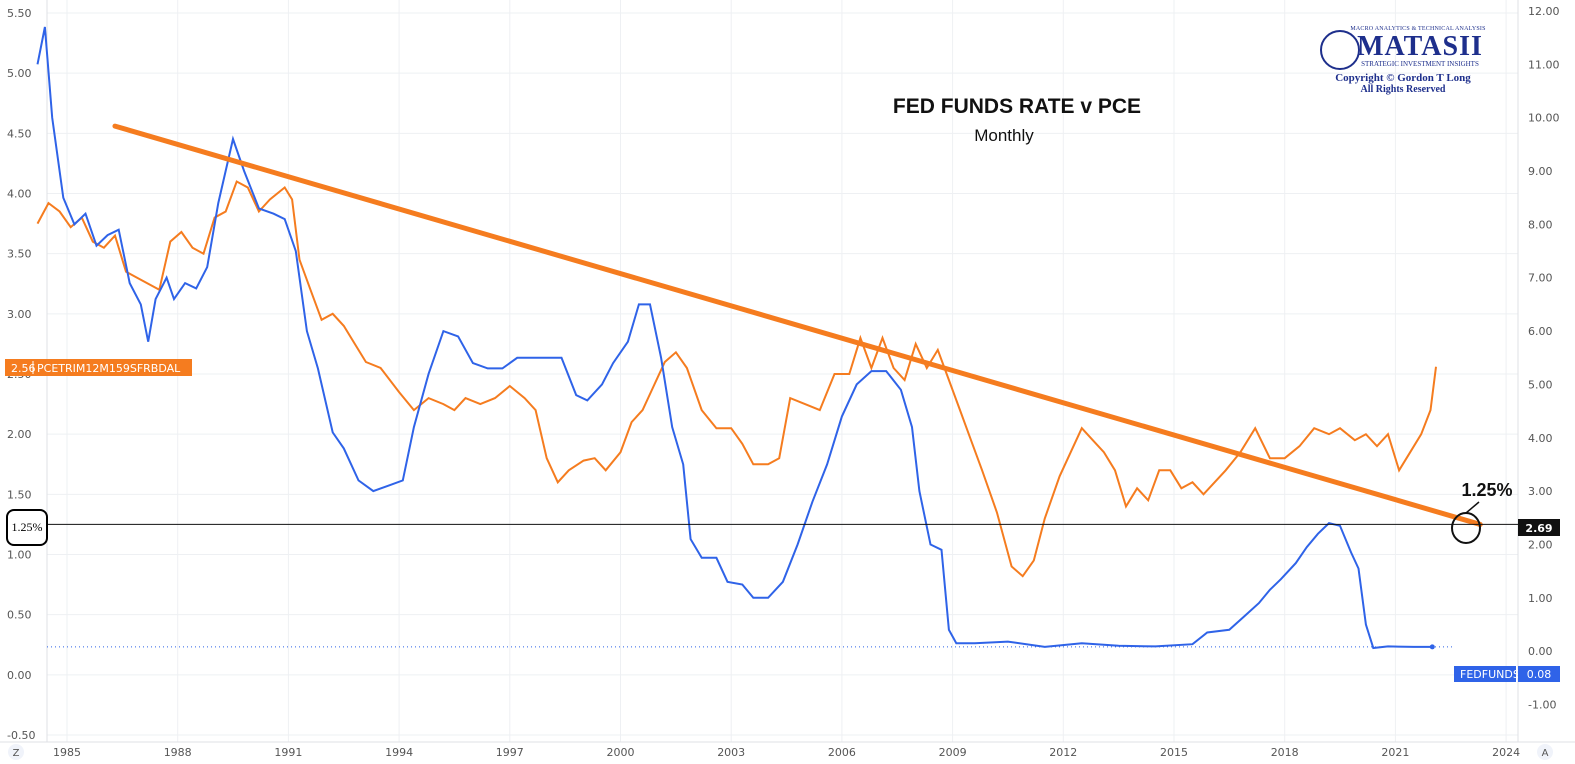 This screenshot has height=764, width=1575. Describe the element at coordinates (1017, 106) in the screenshot. I see `chart-title: FED FUNDS RATE v PCE` at that location.